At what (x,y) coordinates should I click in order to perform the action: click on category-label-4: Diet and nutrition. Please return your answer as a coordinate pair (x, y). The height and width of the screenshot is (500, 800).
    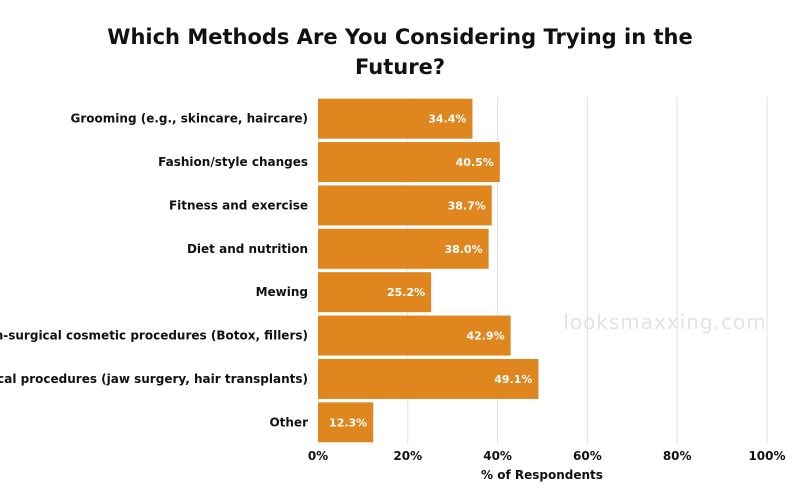
    Looking at the image, I should click on (247, 249).